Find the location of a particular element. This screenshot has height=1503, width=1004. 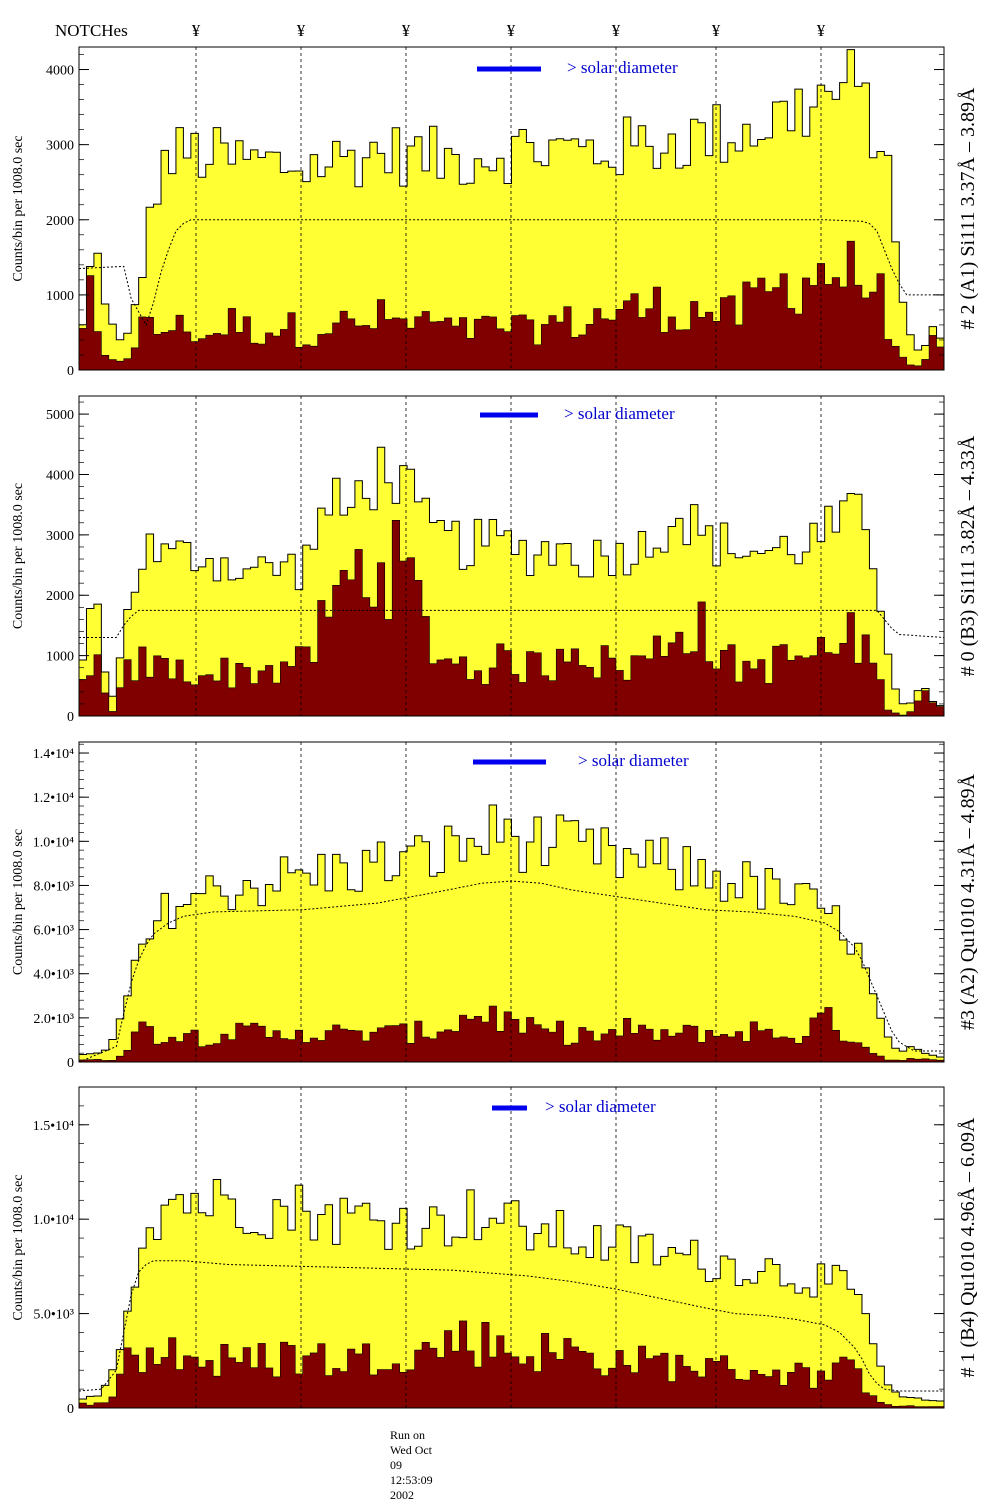

run-timestamp: Run on Wed Oct 09 12:53:09 2002 is located at coordinates (411, 1465).